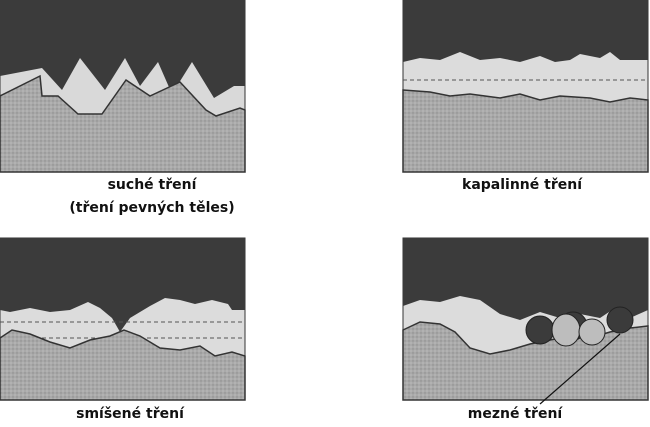 The image size is (650, 427). I want to click on panel-boundary, so click(525, 321).